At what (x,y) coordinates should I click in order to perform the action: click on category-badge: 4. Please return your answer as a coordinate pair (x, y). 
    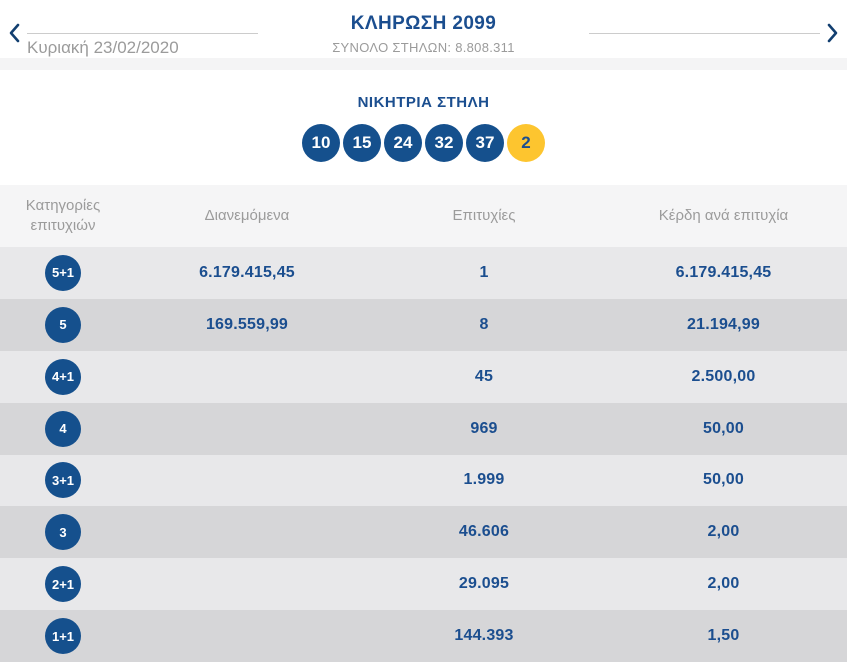
    Looking at the image, I should click on (63, 428).